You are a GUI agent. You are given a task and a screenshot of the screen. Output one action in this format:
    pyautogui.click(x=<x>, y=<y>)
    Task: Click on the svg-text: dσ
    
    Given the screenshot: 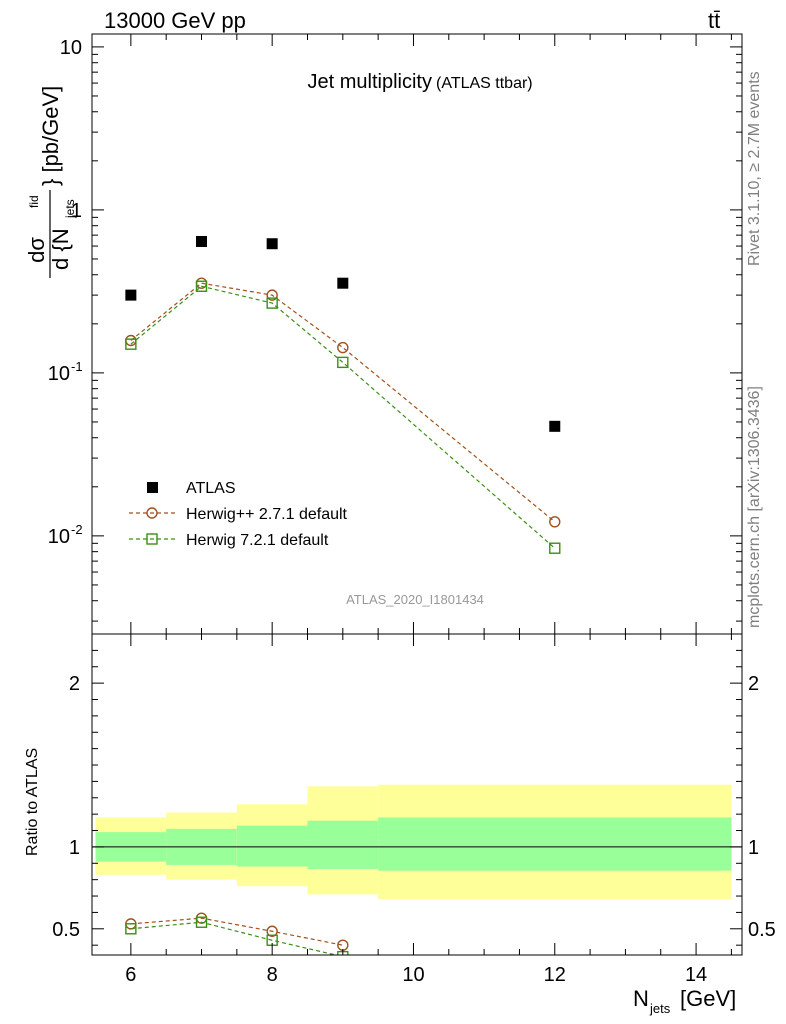 What is the action you would take?
    pyautogui.click(x=36, y=250)
    